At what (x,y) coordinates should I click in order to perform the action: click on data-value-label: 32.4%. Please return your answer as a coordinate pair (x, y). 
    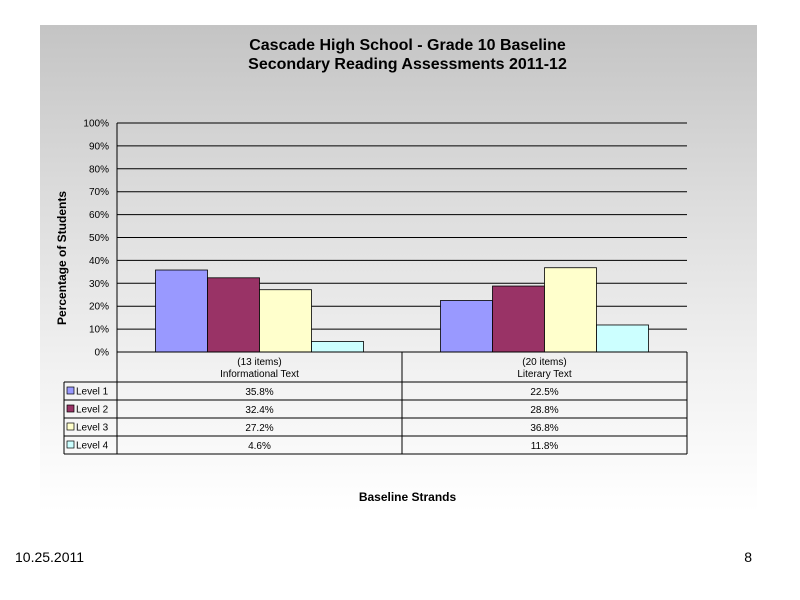
    Looking at the image, I should click on (259, 410).